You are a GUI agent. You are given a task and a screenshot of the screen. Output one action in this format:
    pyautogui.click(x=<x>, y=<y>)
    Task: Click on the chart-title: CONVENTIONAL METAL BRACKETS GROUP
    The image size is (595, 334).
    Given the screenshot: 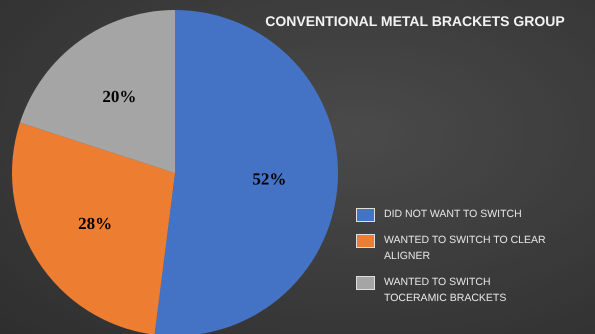 What is the action you would take?
    pyautogui.click(x=415, y=21)
    